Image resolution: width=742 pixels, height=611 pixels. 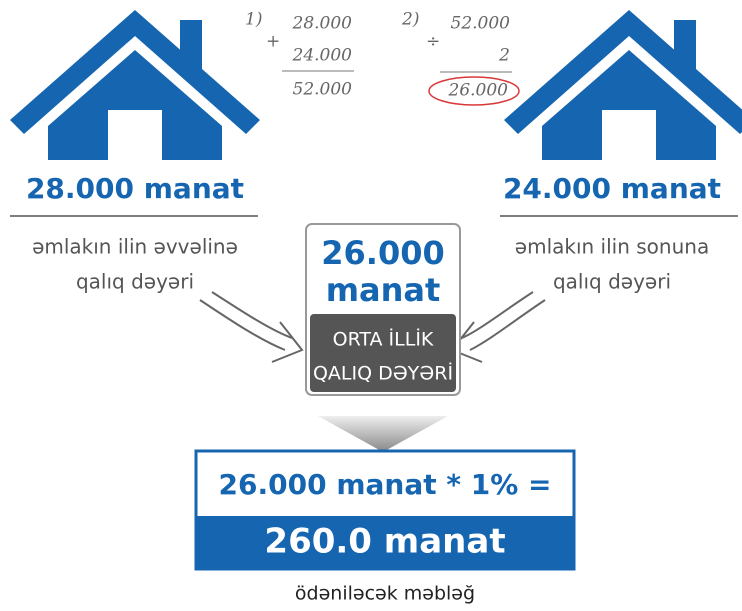 I want to click on result: 52.000, so click(x=323, y=90).